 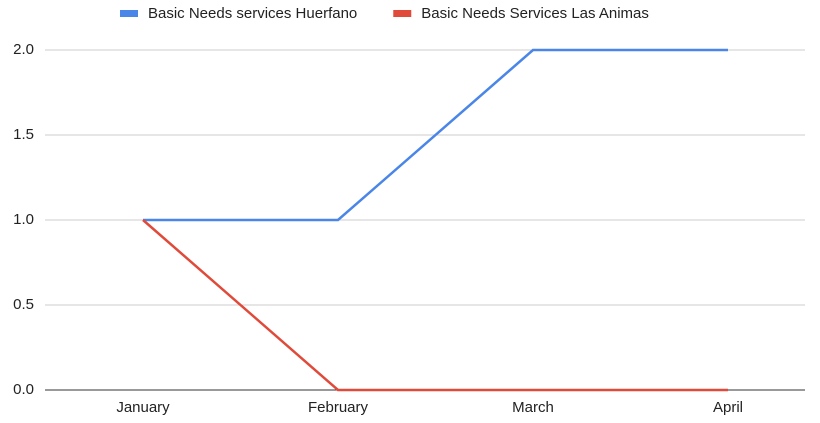 I want to click on x-tick-label: April, so click(x=728, y=407).